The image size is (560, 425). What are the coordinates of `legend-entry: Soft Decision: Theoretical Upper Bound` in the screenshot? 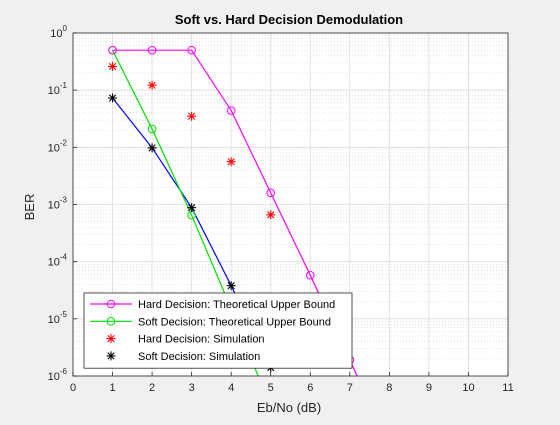 It's located at (210, 322).